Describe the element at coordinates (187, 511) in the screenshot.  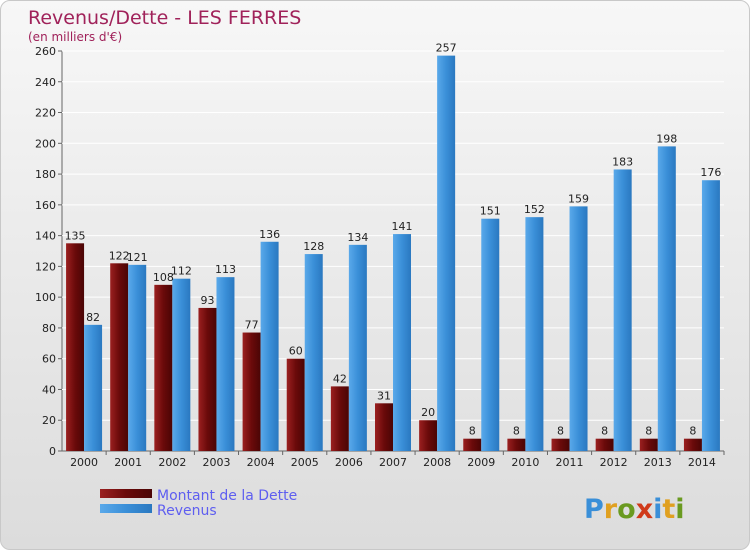
I see `legend-label-revenue: Revenus` at that location.